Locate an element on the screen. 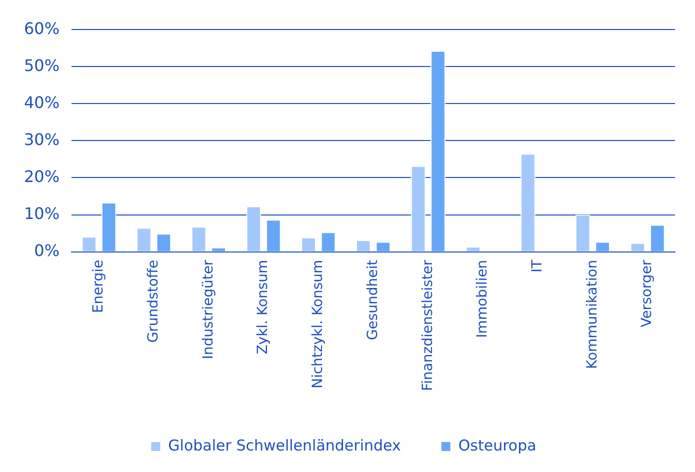 The height and width of the screenshot is (472, 695). x-tick-label: Kommunikation is located at coordinates (592, 315).